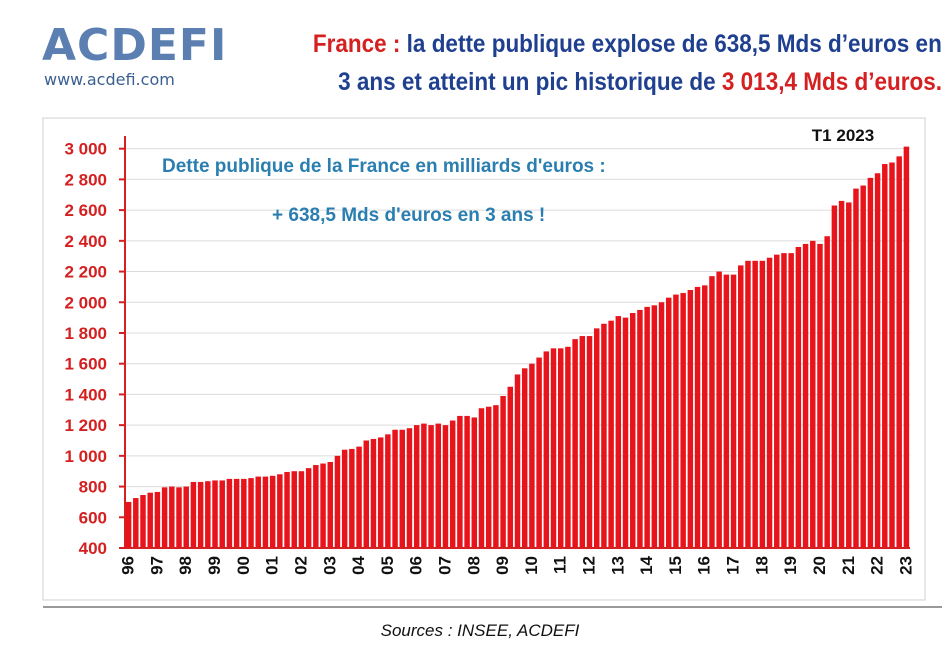 Image resolution: width=942 pixels, height=652 pixels. What do you see at coordinates (790, 565) in the screenshot?
I see `x-tick-label: 19` at bounding box center [790, 565].